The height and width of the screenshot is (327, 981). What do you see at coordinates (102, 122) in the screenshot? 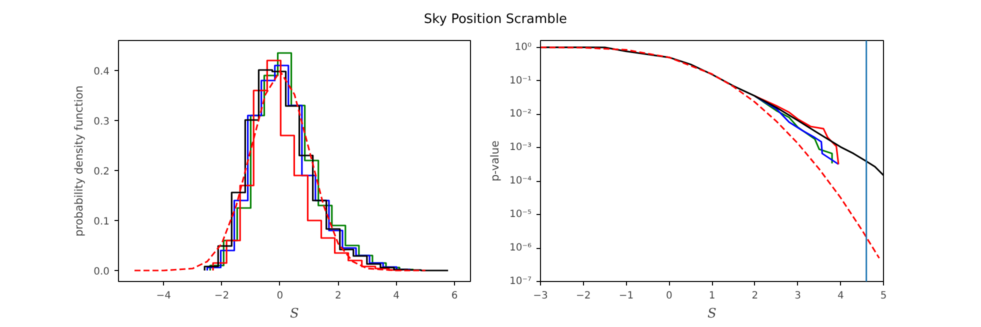
I see `y-tick-label: 0.3` at bounding box center [102, 122].